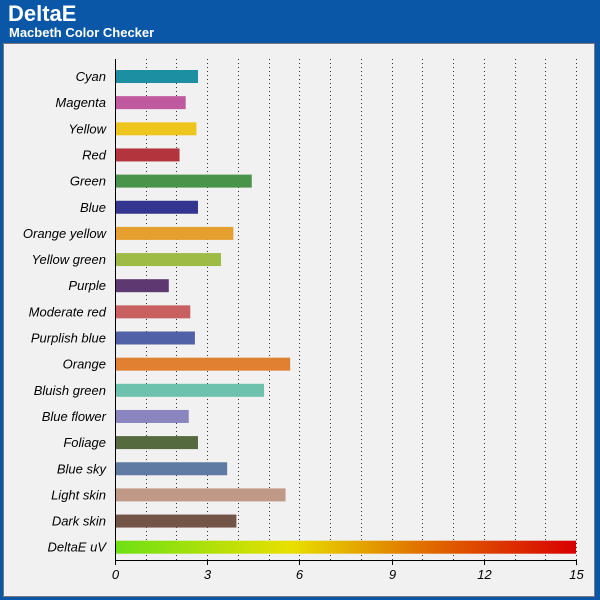  Describe the element at coordinates (42, 13) in the screenshot. I see `chart-title: DeltaE` at that location.